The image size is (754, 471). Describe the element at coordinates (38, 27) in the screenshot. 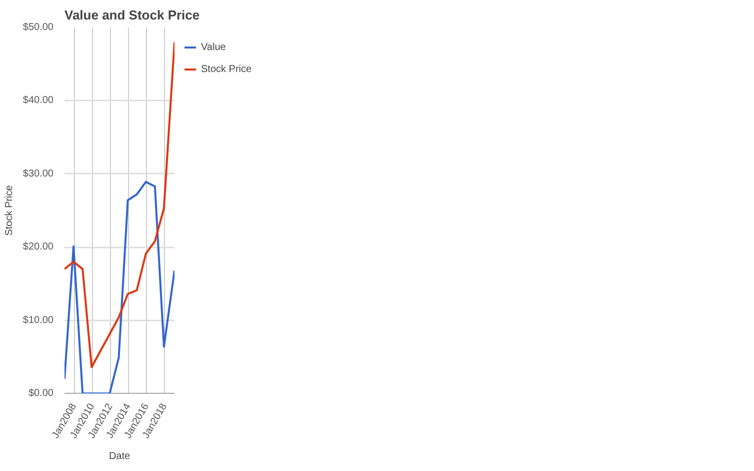

I see `y-tick-label: $50.00` at that location.